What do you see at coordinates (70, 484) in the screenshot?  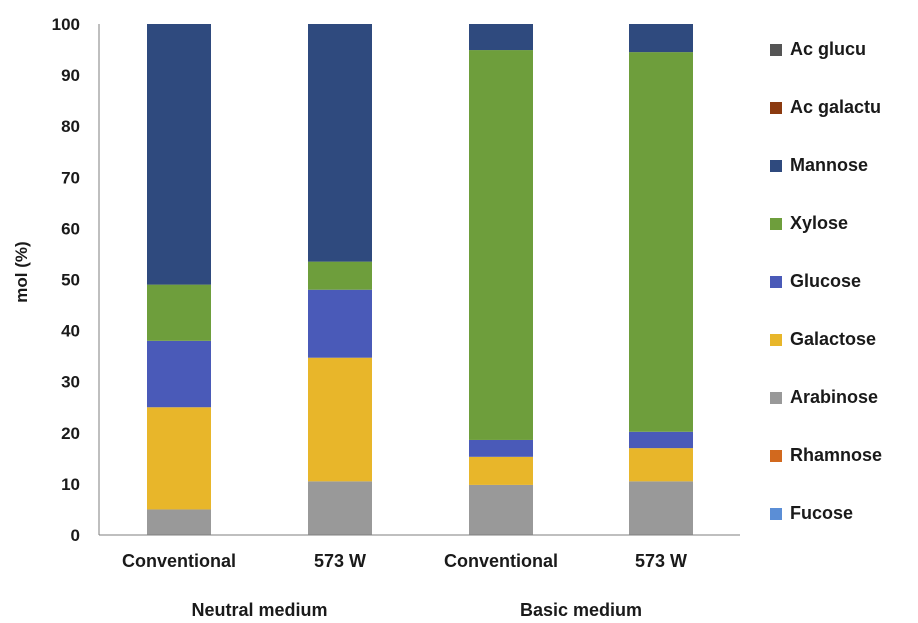 I see `y-tick-label: 10` at bounding box center [70, 484].